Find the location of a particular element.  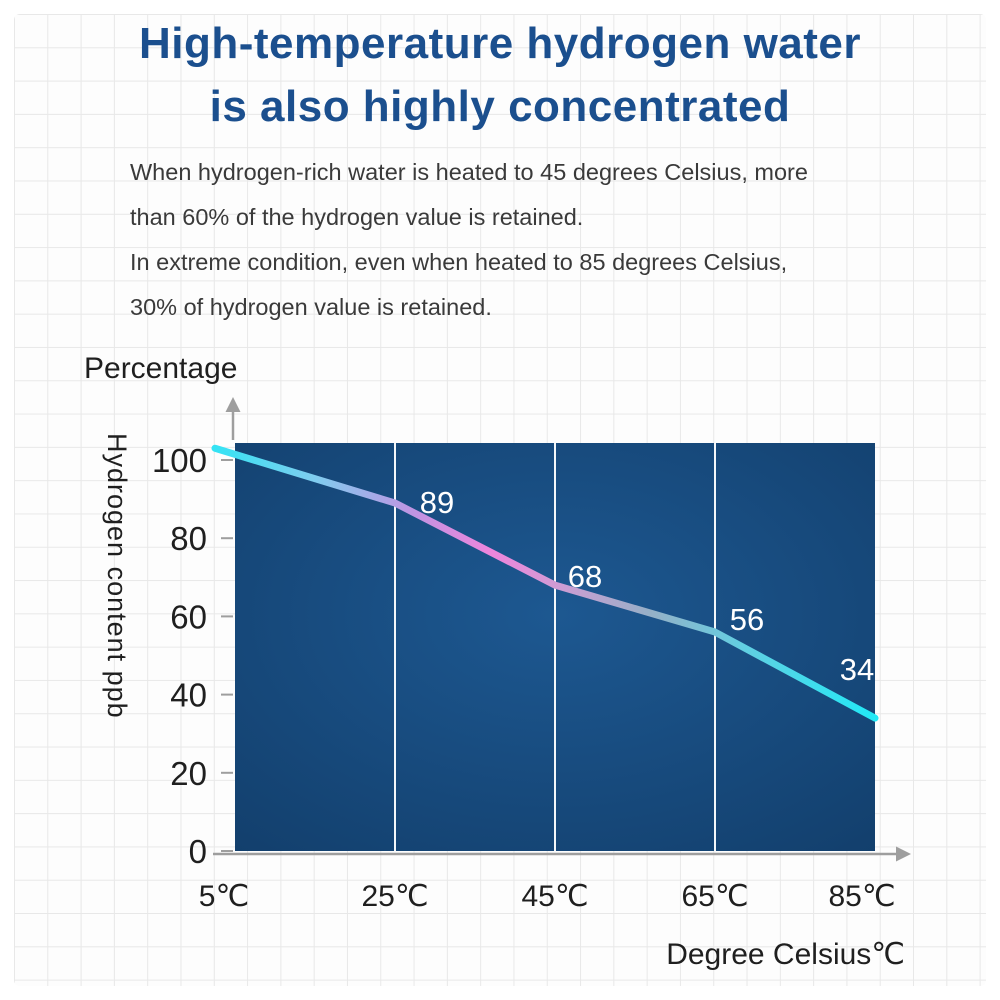

x-tick-label: 5℃ is located at coordinates (224, 896).